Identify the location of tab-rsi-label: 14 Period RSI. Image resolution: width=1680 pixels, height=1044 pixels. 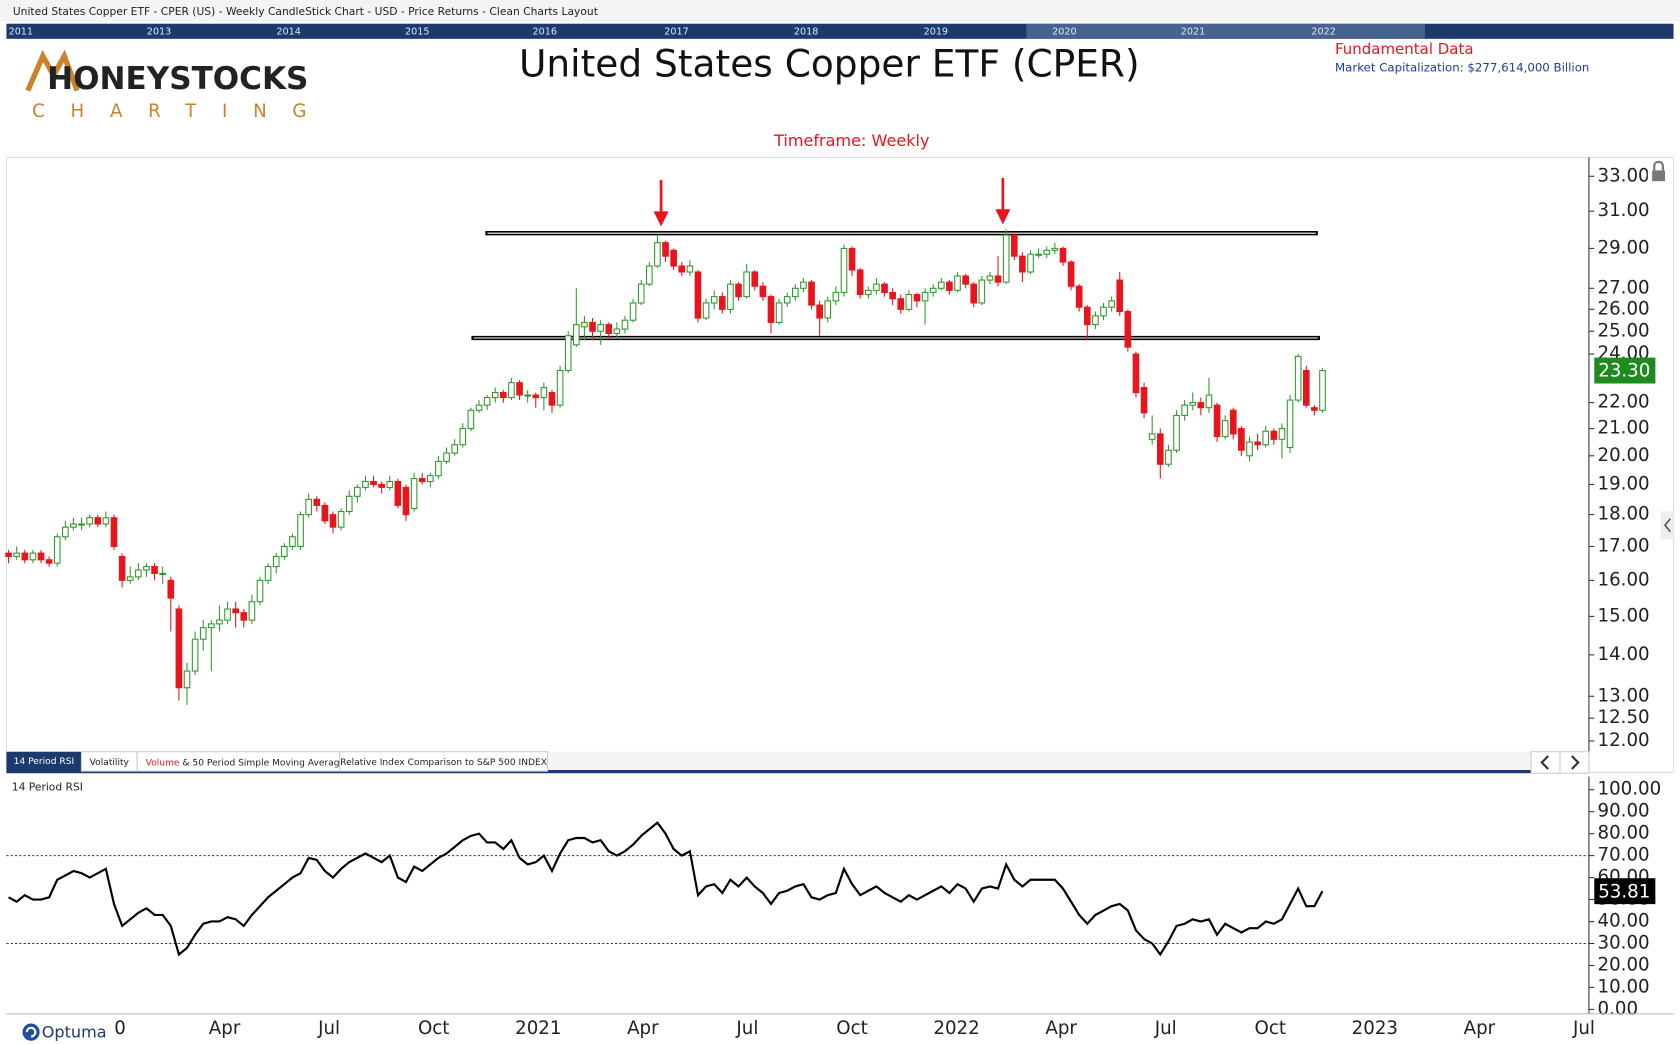
(44, 762).